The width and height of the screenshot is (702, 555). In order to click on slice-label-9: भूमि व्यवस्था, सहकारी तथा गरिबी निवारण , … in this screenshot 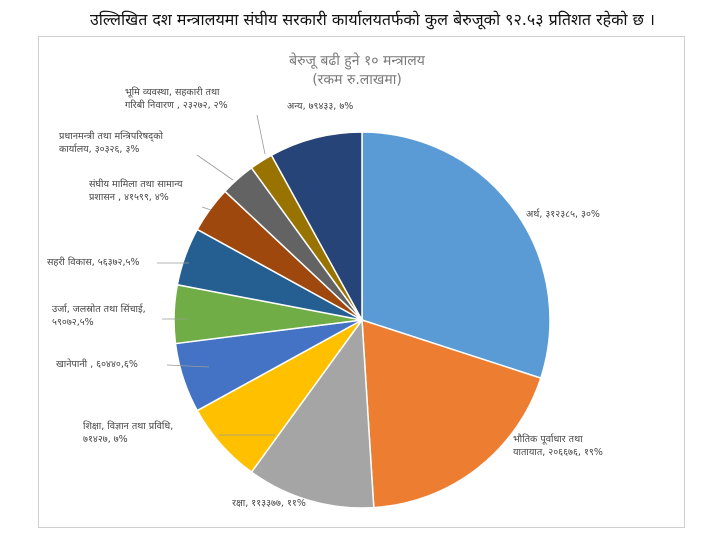, I will do `click(176, 98)`.